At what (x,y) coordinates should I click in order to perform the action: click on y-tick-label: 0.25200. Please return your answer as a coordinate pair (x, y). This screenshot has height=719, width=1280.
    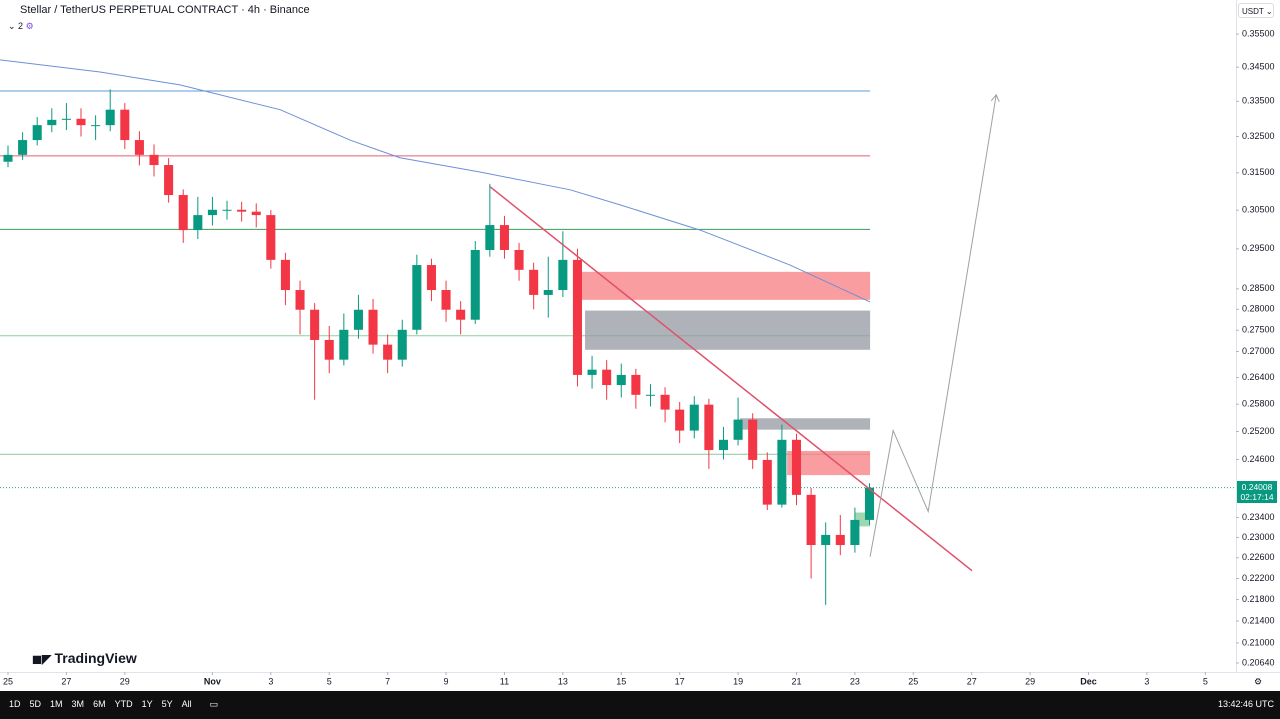
    Looking at the image, I should click on (1258, 431).